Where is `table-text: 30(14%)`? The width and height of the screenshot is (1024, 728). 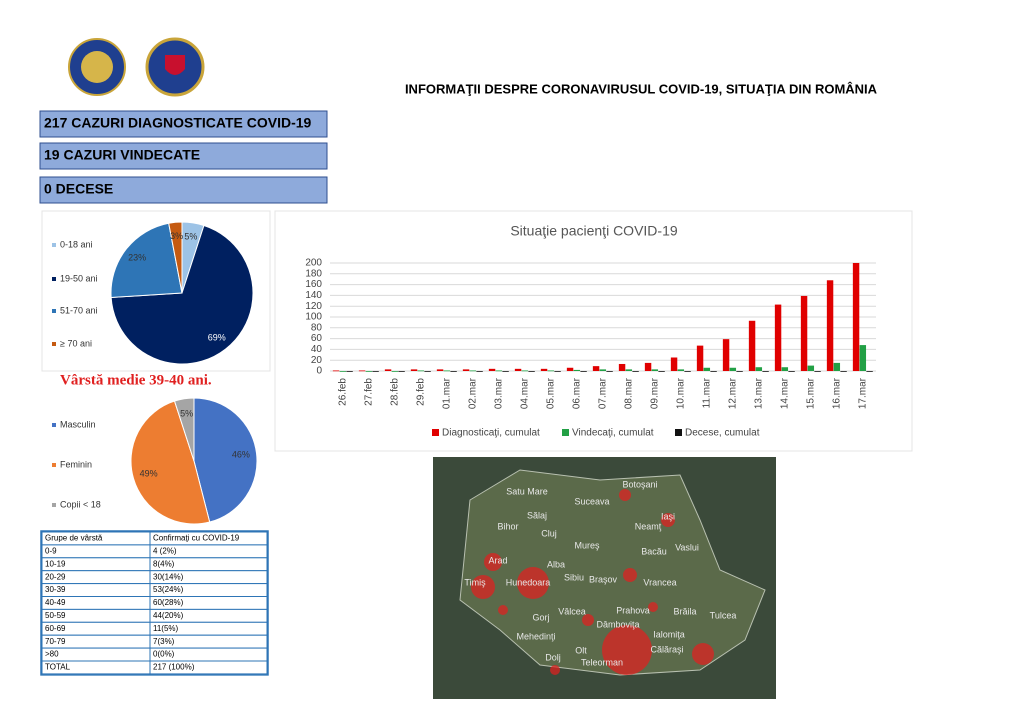 table-text: 30(14%) is located at coordinates (168, 576).